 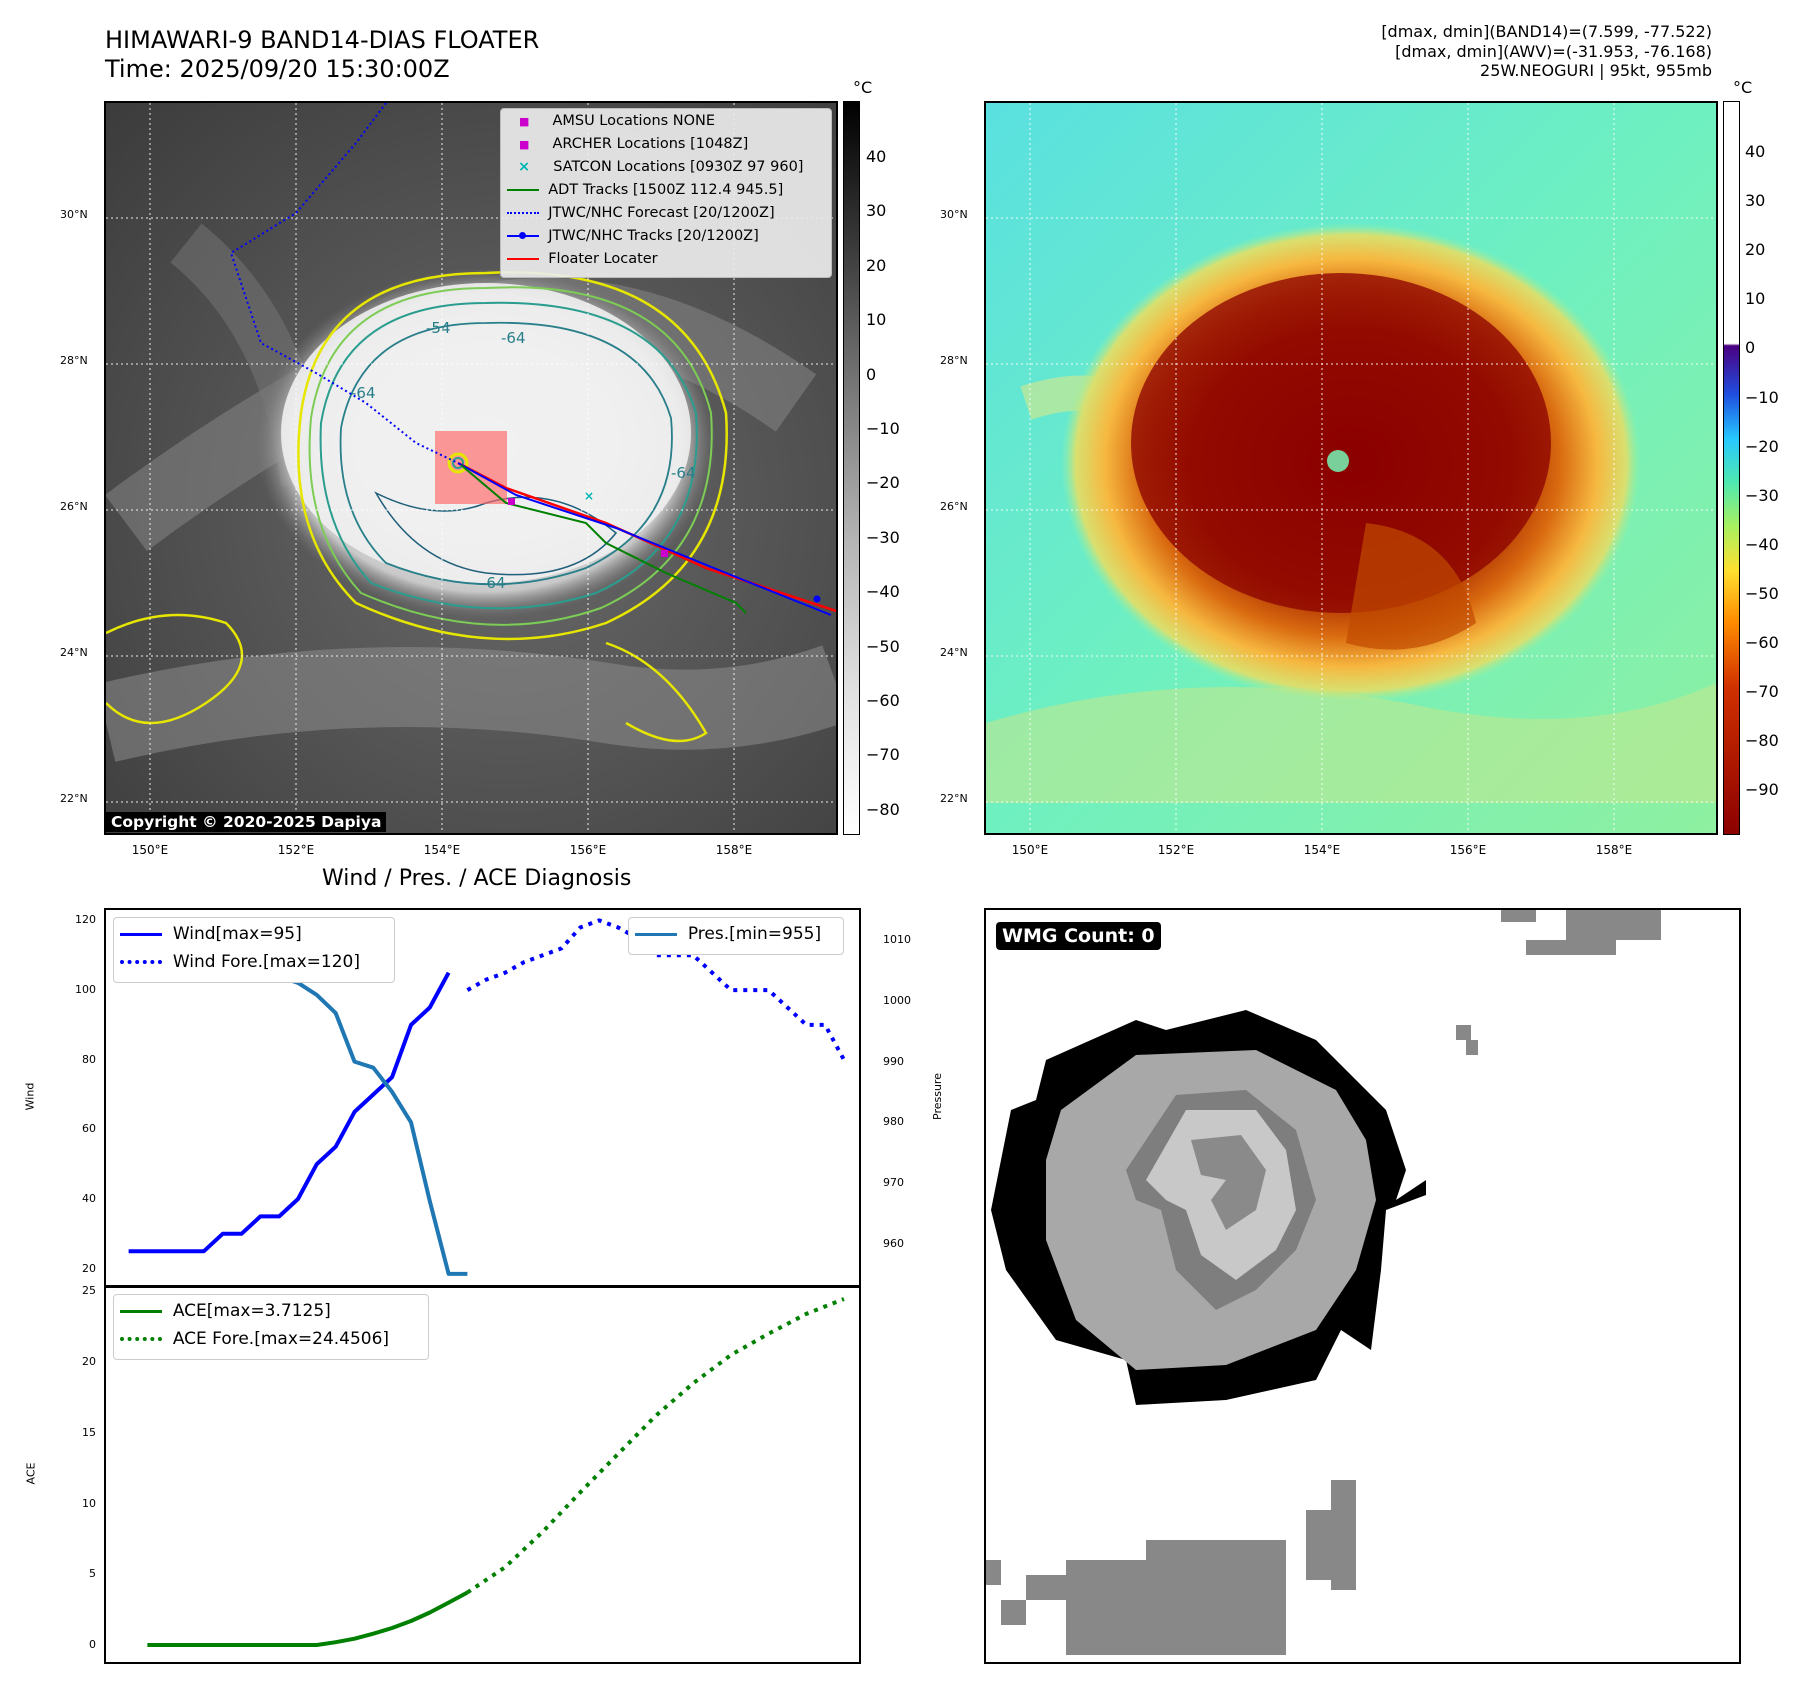 What do you see at coordinates (30, 1096) in the screenshot?
I see `wind-axis-label: Wind` at bounding box center [30, 1096].